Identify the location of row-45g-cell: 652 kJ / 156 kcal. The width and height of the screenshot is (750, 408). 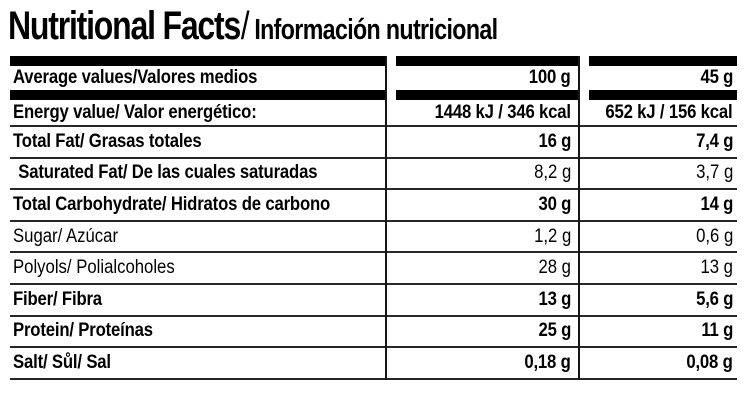
(657, 113).